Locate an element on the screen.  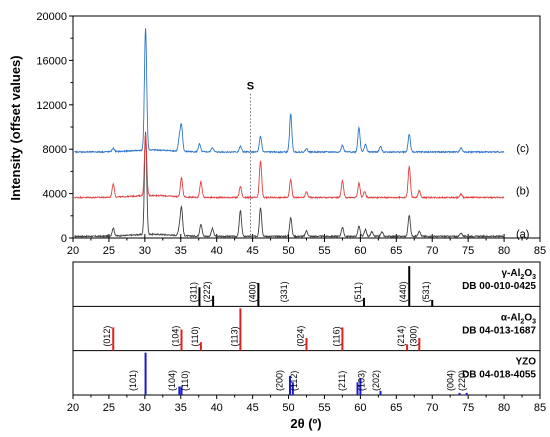
y-tick-label: 16000 is located at coordinates (51, 61).